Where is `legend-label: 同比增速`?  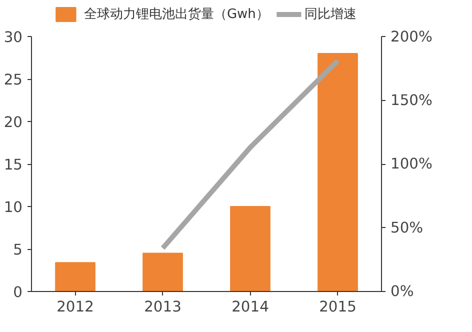
legend-label: 同比增速 is located at coordinates (330, 14).